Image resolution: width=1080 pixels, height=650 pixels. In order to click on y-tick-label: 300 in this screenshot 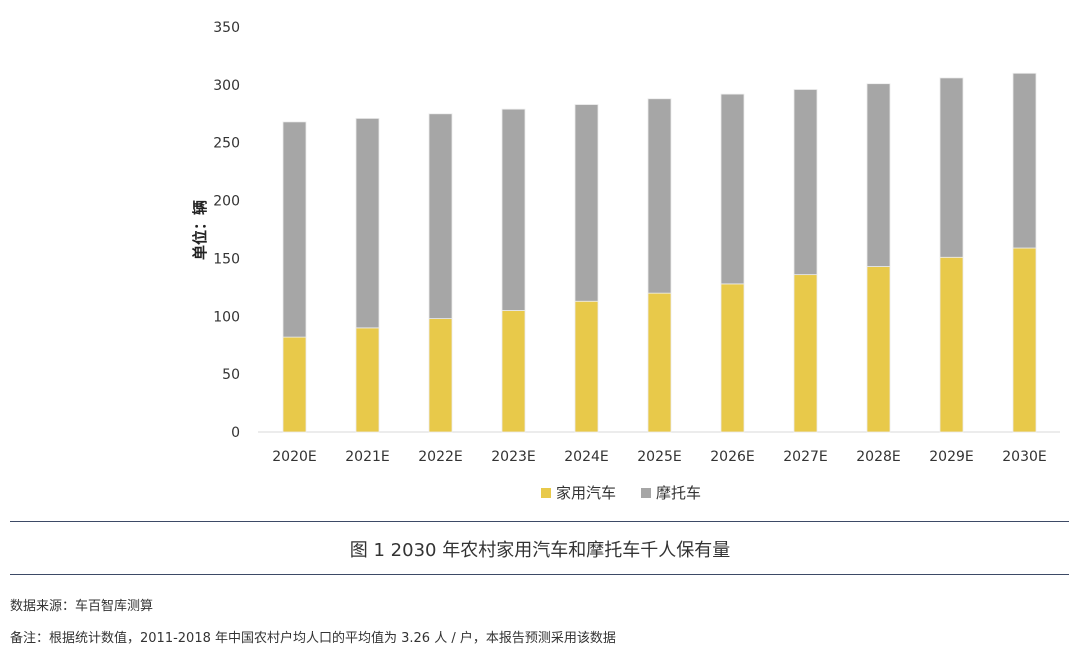, I will do `click(226, 86)`.